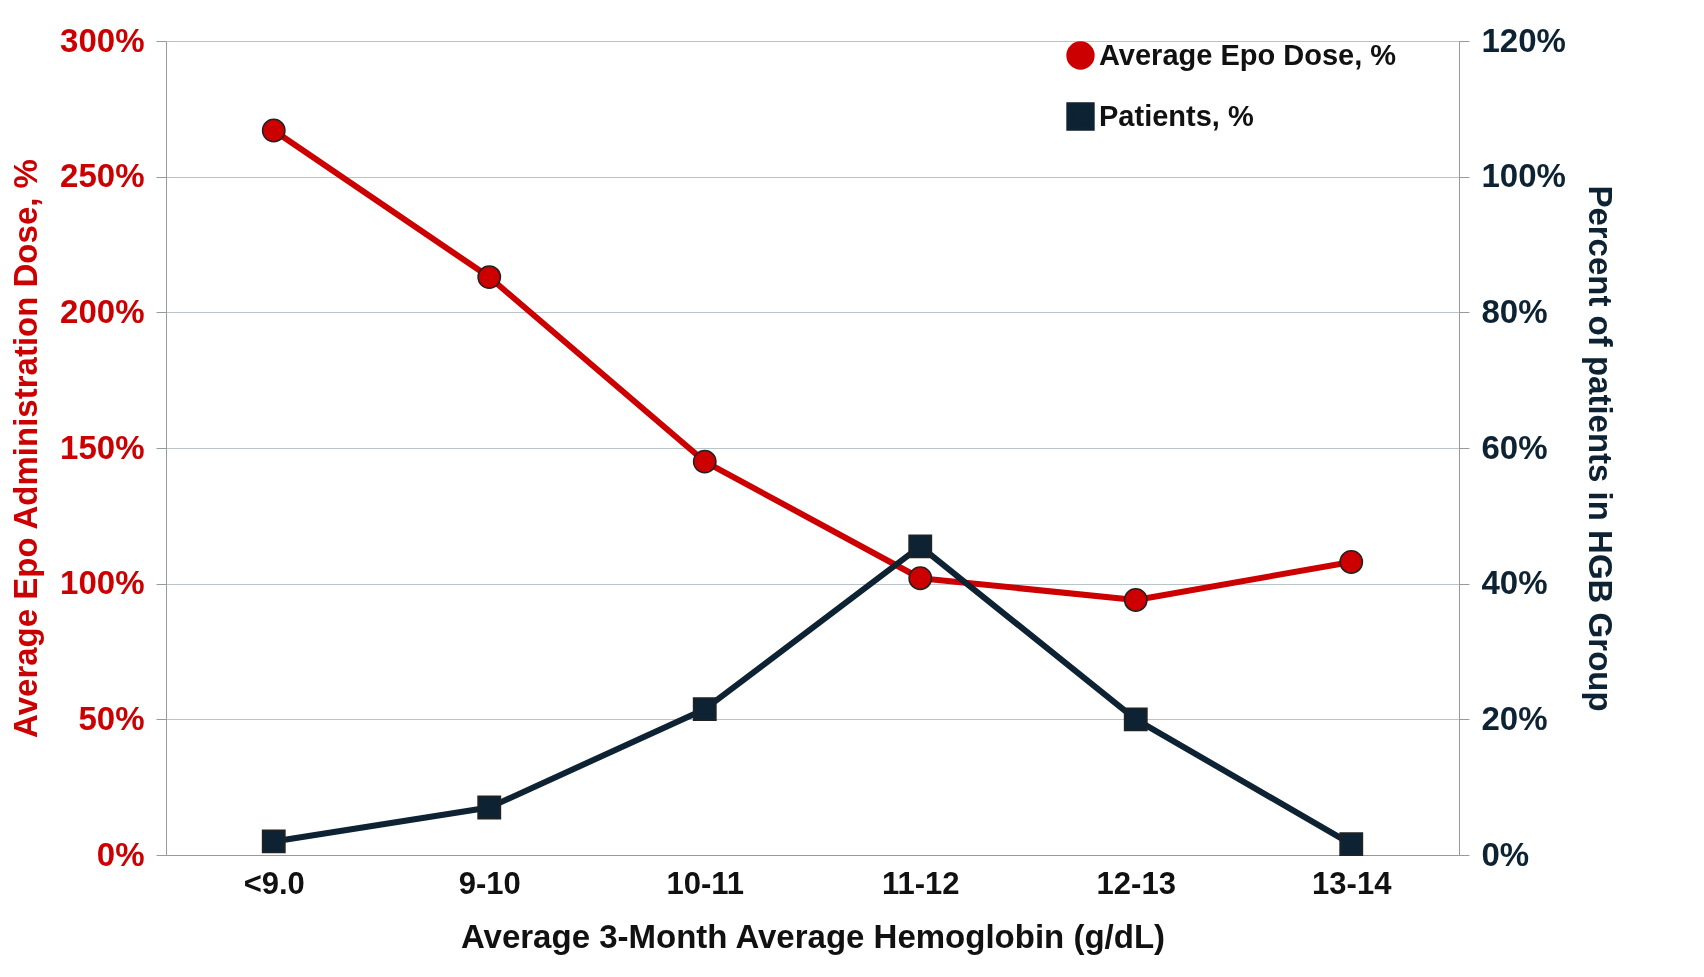 This screenshot has height=977, width=1704. Describe the element at coordinates (1505, 854) in the screenshot. I see `y2-tick-label: 0%` at that location.